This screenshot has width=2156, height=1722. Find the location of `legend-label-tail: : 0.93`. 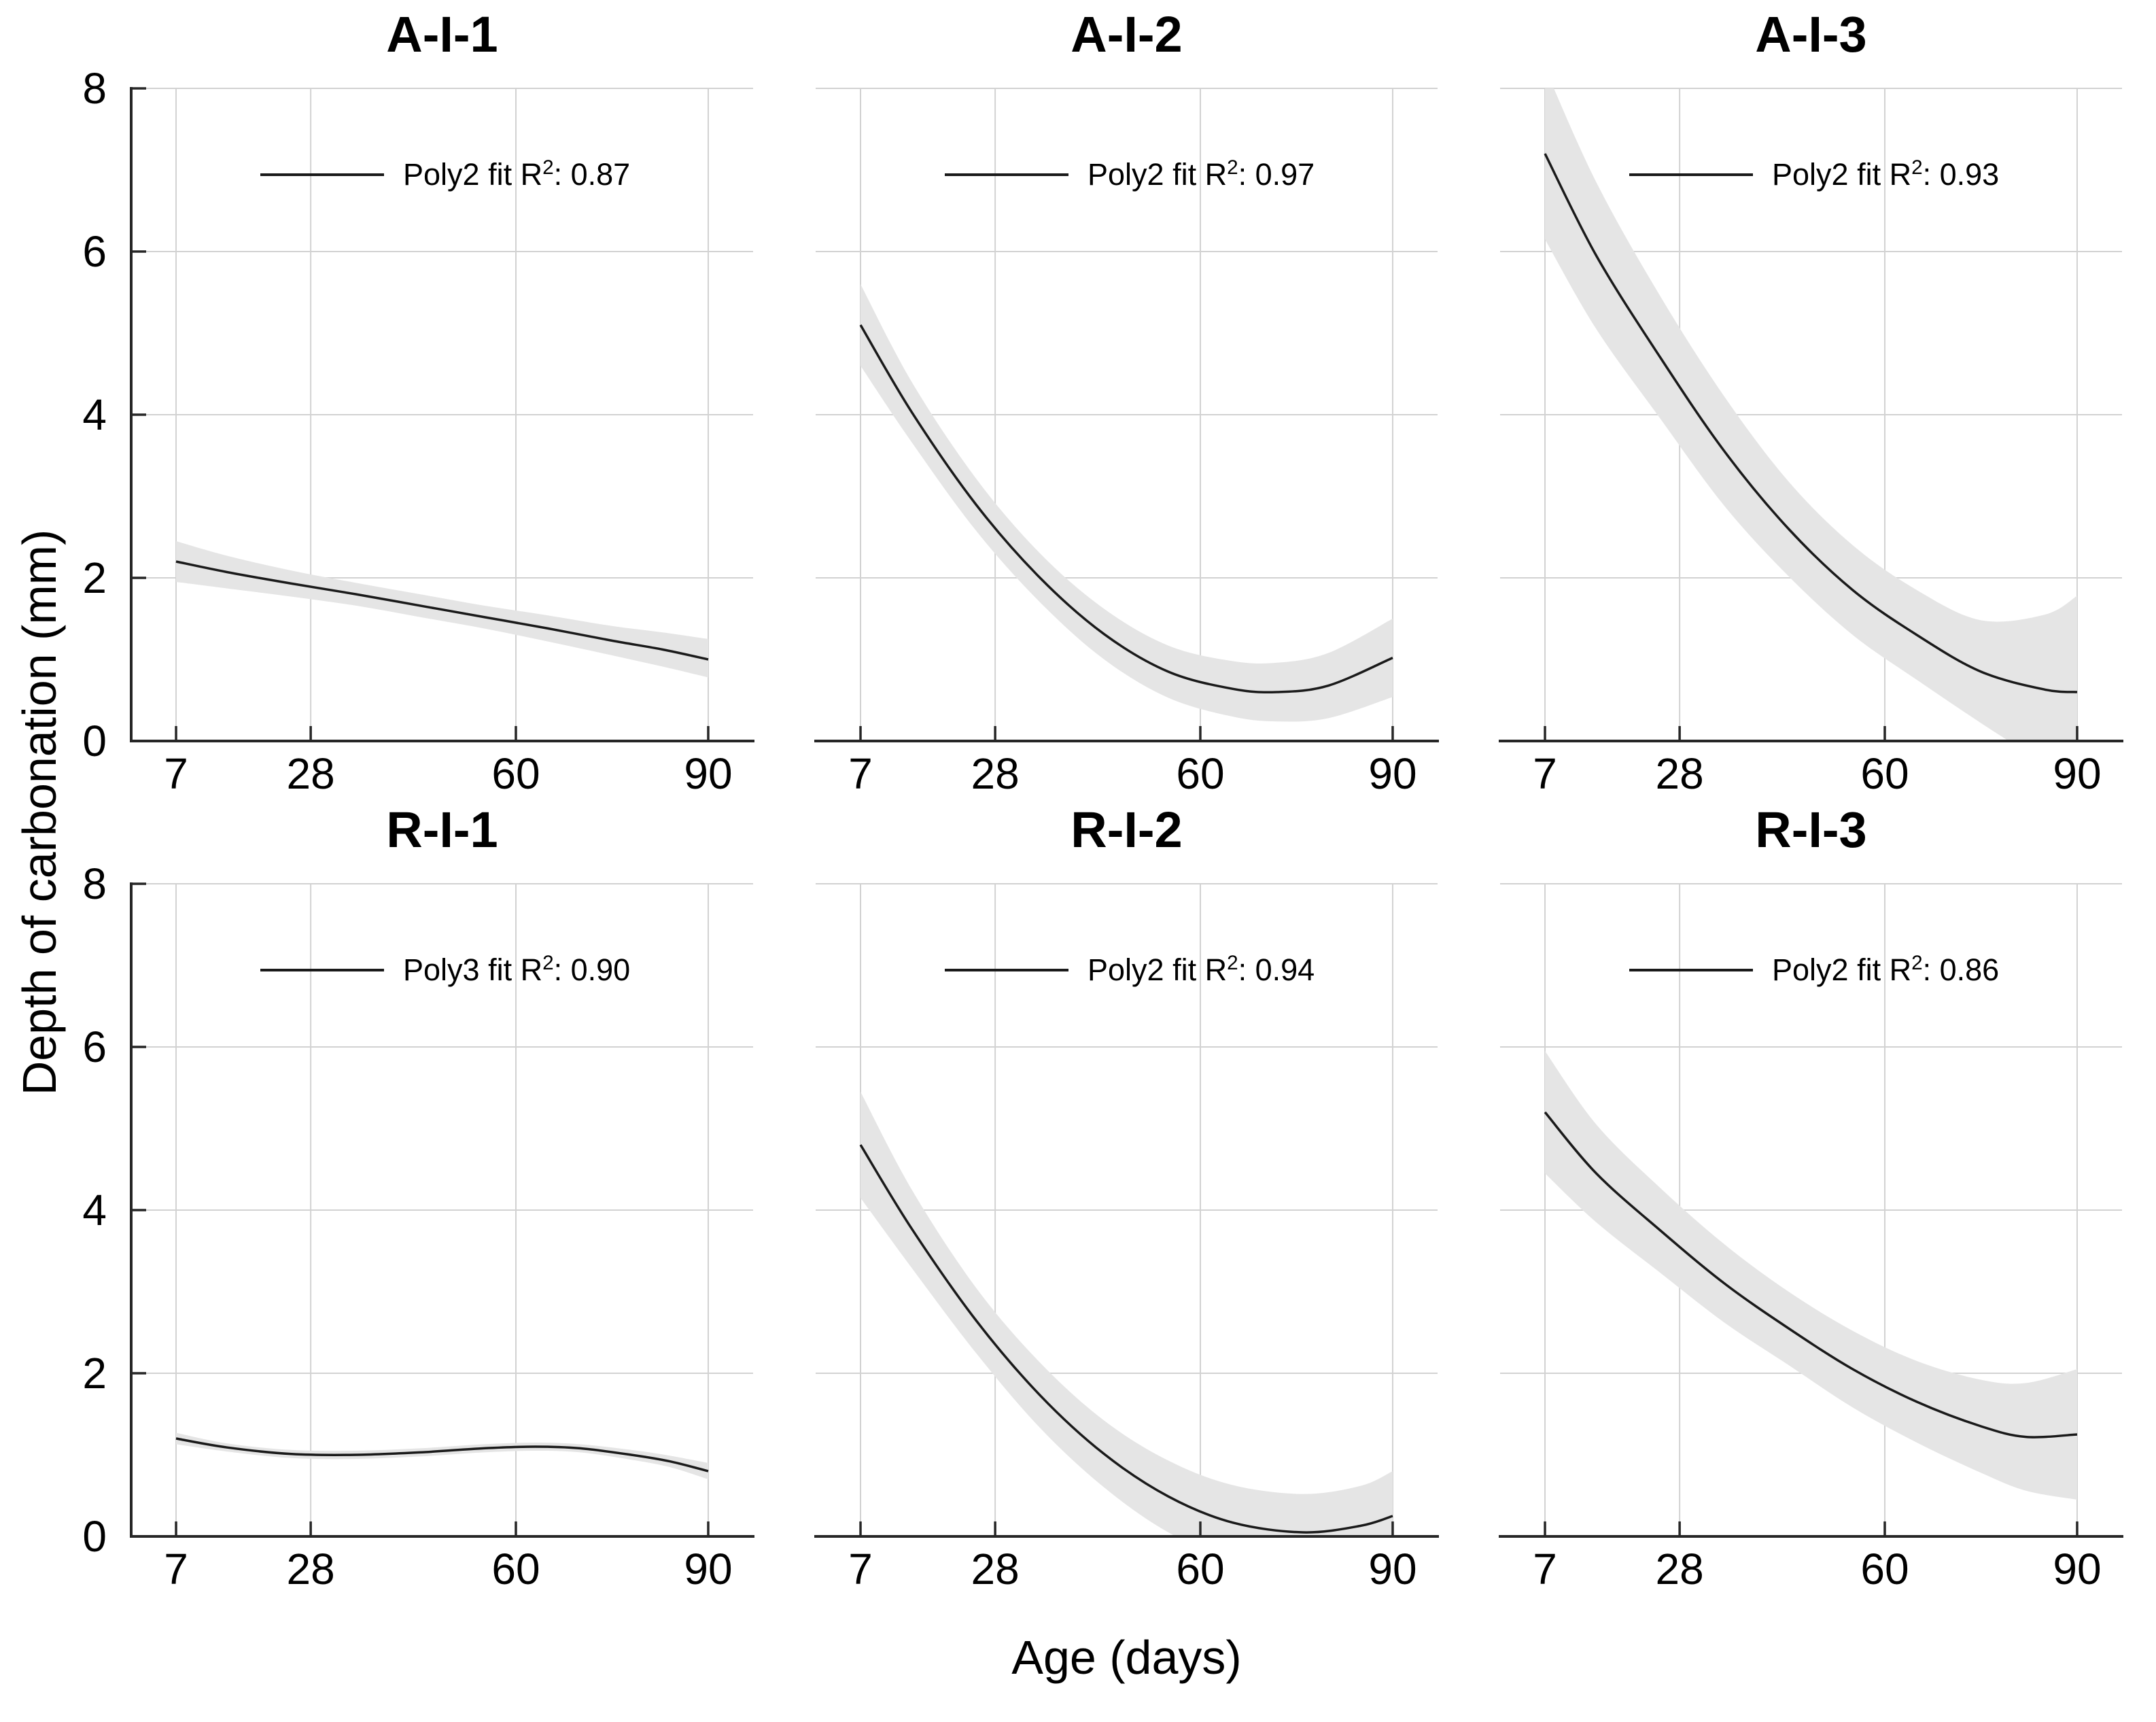

legend-label-tail: : 0.93 is located at coordinates (1961, 174).